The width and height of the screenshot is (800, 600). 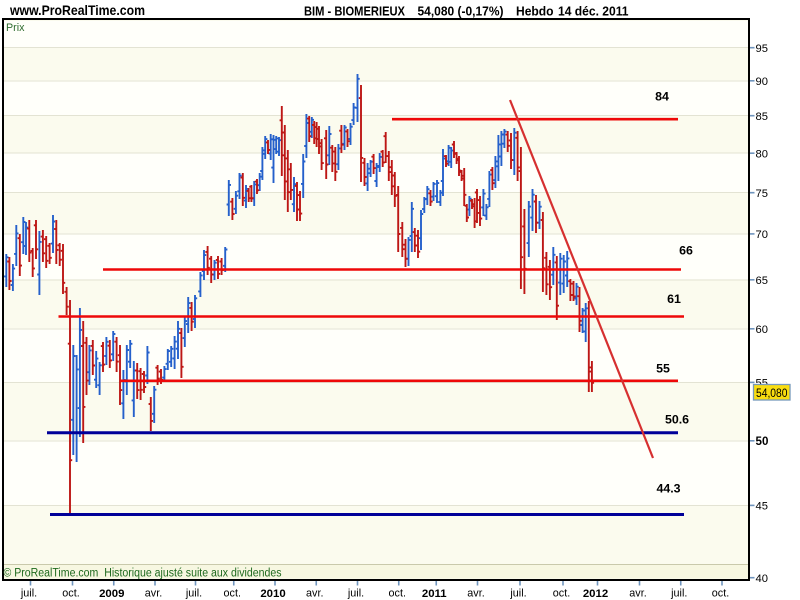 What do you see at coordinates (461, 11) in the screenshot?
I see `svg-text: 54,080 (-0,17%)` at bounding box center [461, 11].